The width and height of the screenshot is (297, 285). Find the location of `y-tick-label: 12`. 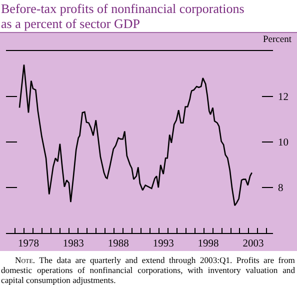

y-tick-label: 12 is located at coordinates (283, 98).